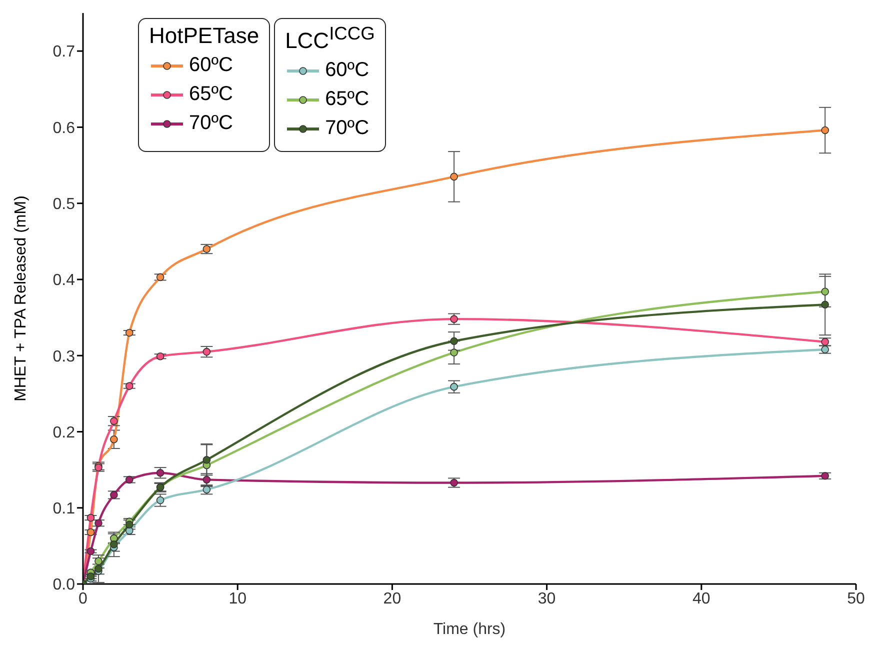  Describe the element at coordinates (64, 281) in the screenshot. I see `y-tick-label: 0.4` at that location.